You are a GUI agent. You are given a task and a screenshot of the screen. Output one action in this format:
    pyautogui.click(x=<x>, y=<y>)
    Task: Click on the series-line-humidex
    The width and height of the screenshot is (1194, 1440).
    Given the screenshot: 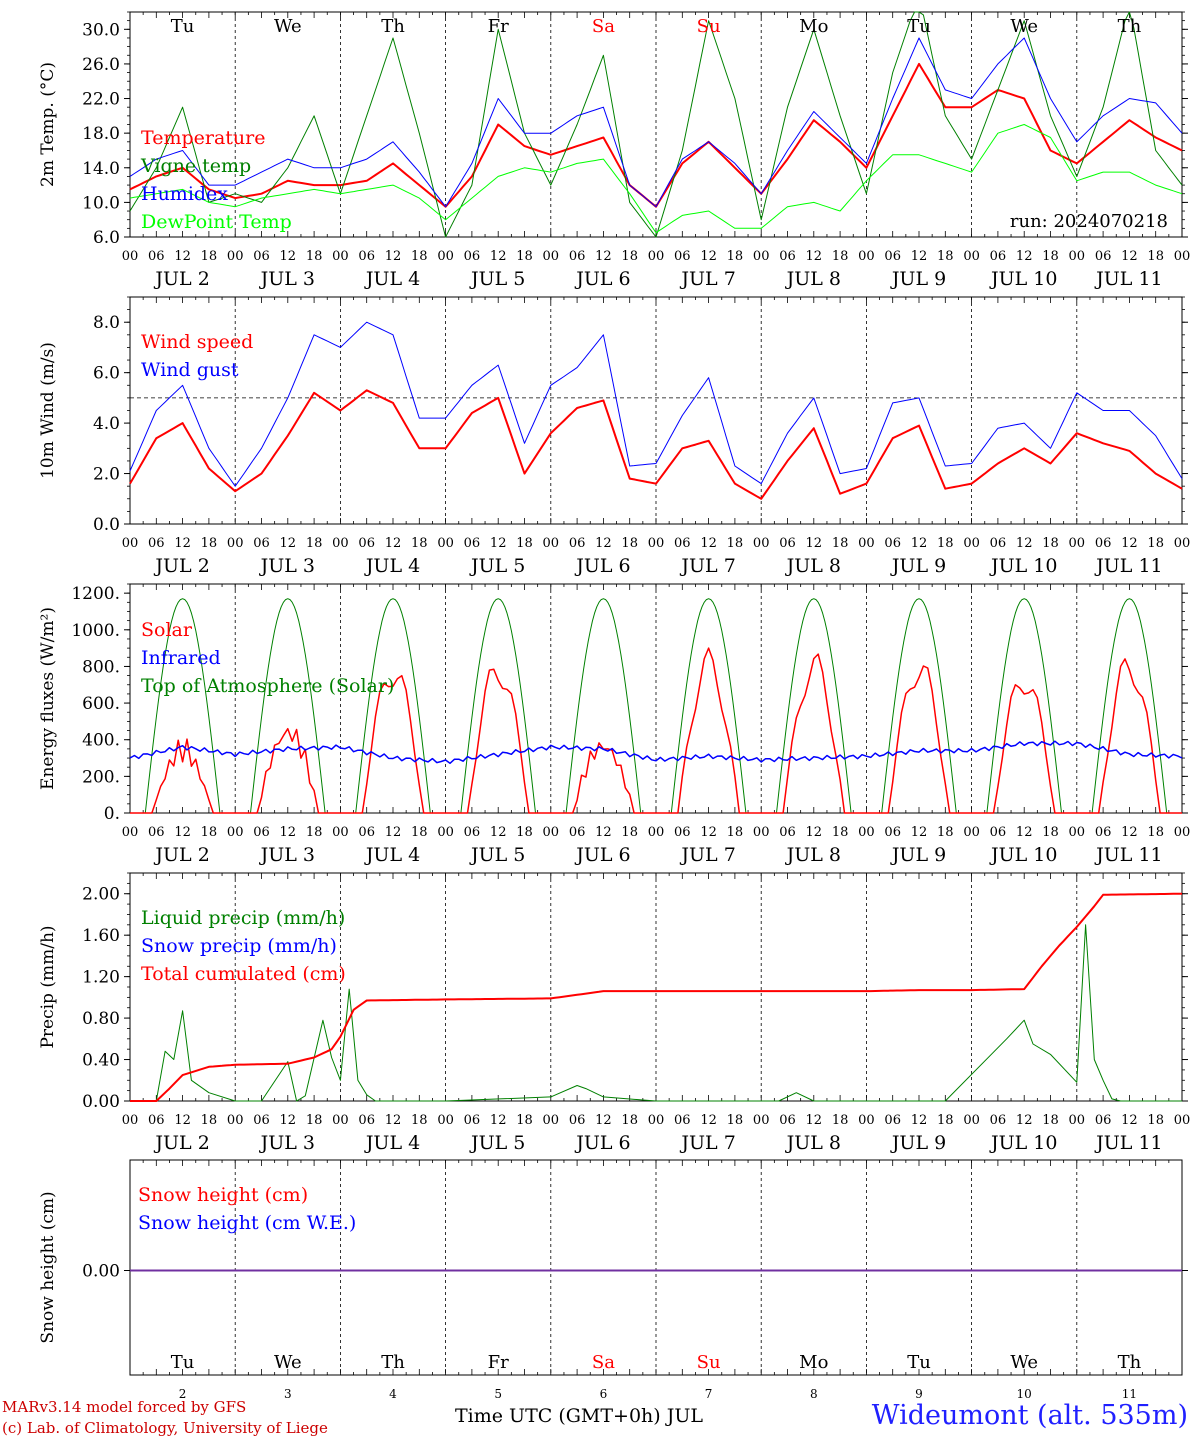 What is the action you would take?
    pyautogui.click(x=656, y=122)
    